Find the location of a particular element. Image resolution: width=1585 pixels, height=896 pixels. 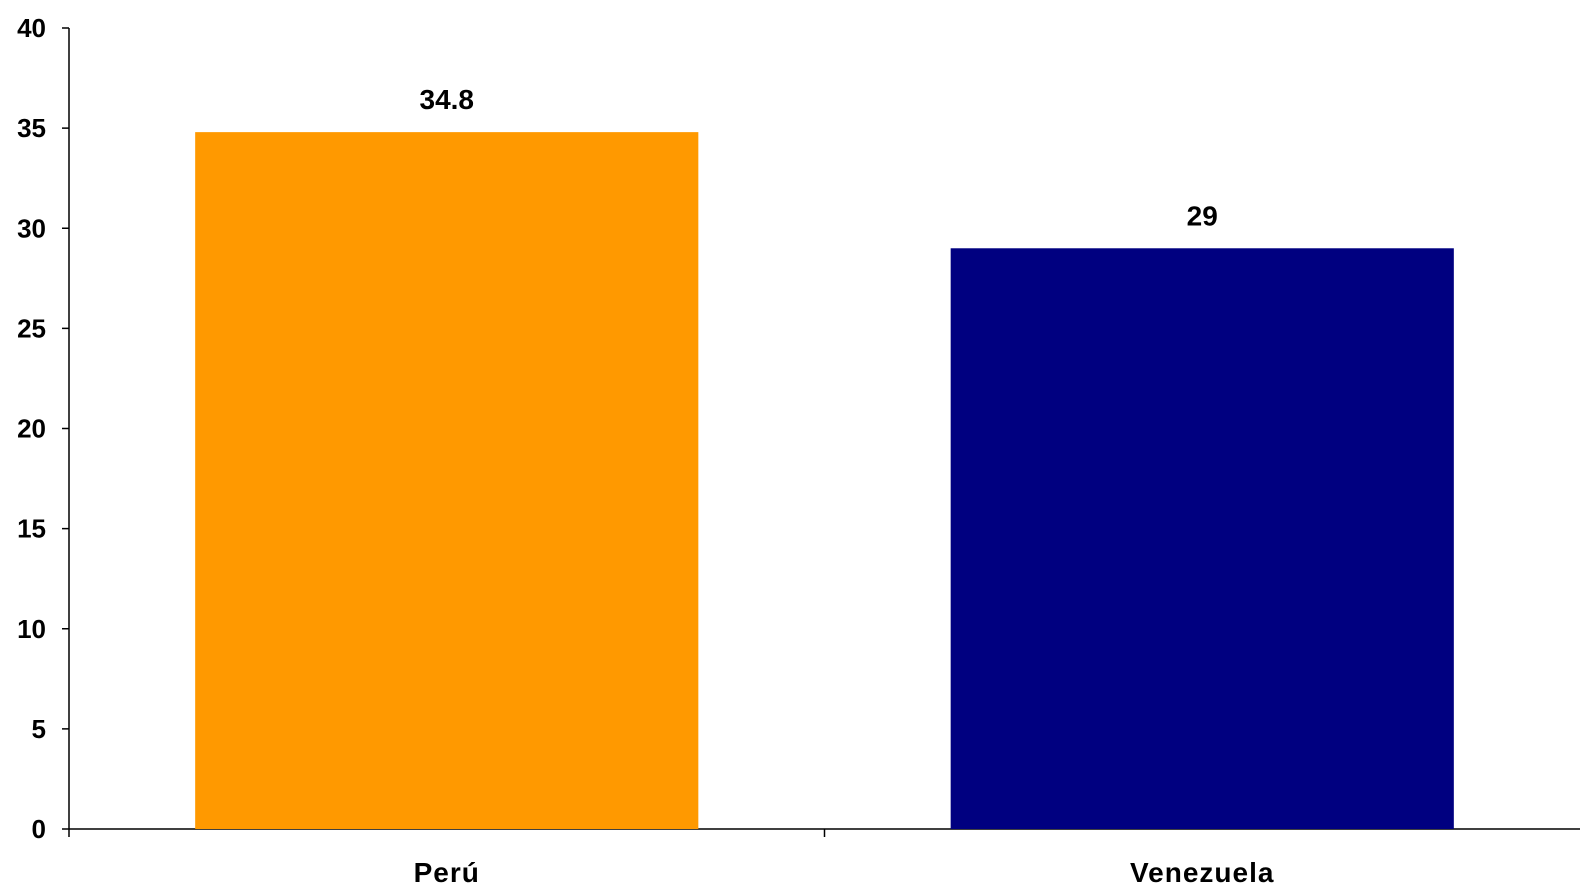

y-tick-label: 15 is located at coordinates (31, 529).